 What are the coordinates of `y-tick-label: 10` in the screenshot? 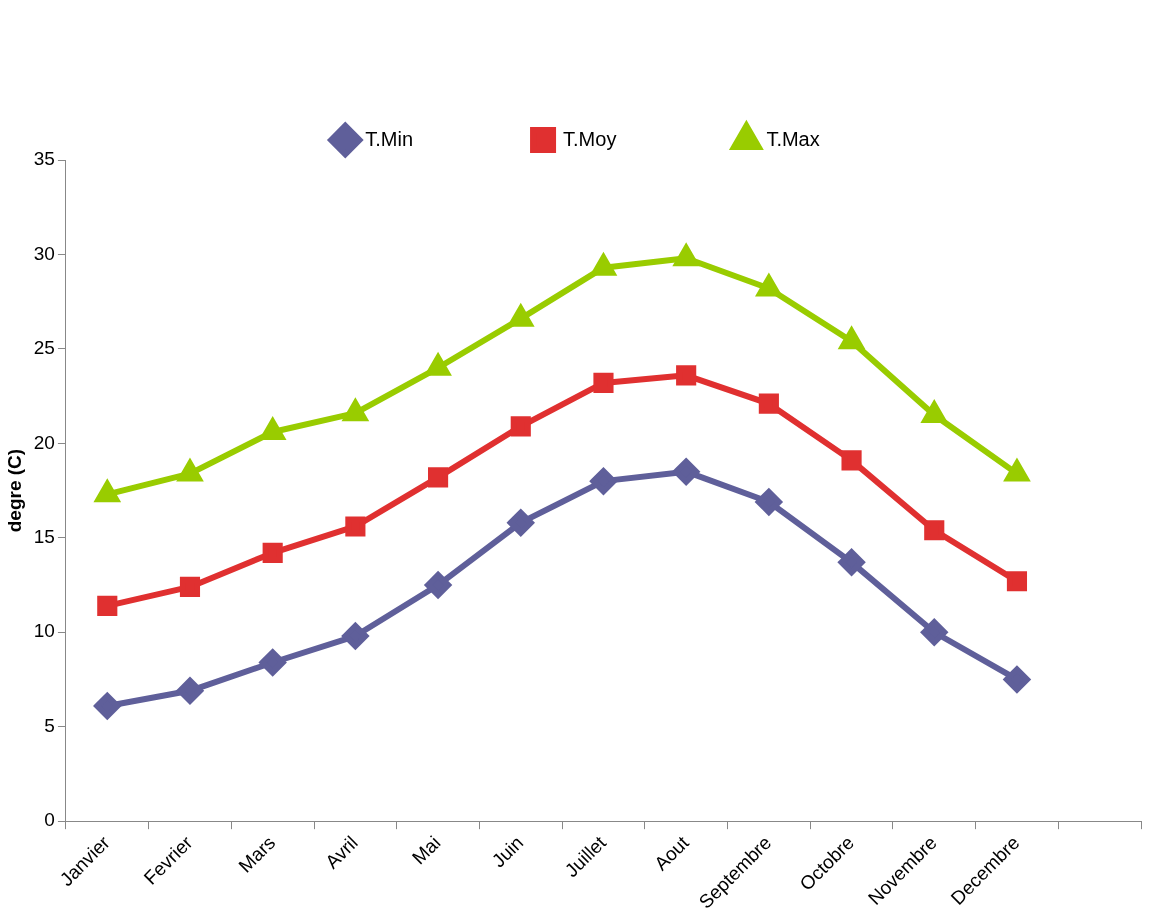 It's located at (44, 631).